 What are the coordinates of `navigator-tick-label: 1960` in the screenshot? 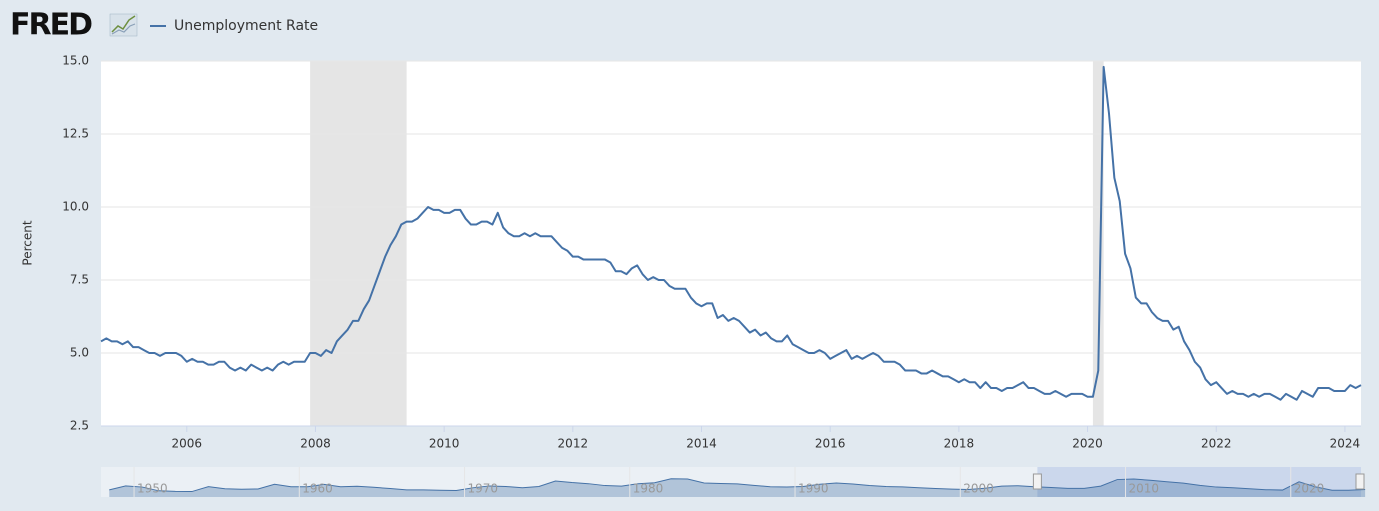 It's located at (317, 489).